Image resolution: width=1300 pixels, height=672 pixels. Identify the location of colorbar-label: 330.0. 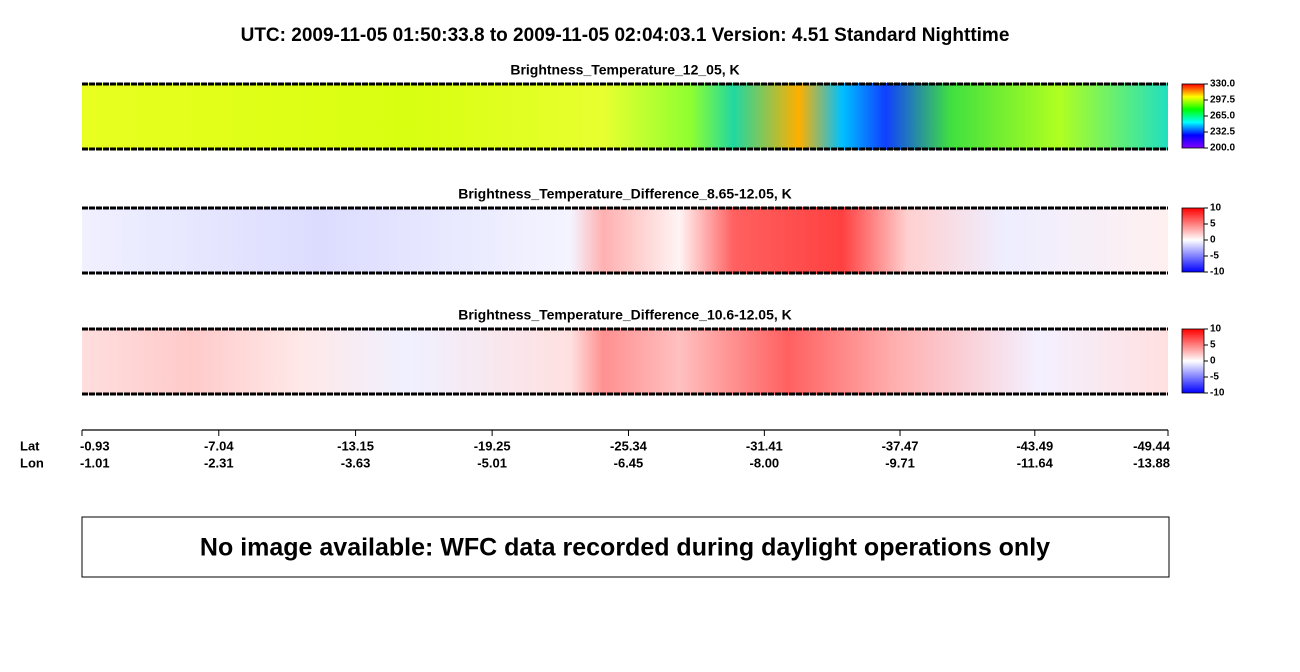
(1222, 84).